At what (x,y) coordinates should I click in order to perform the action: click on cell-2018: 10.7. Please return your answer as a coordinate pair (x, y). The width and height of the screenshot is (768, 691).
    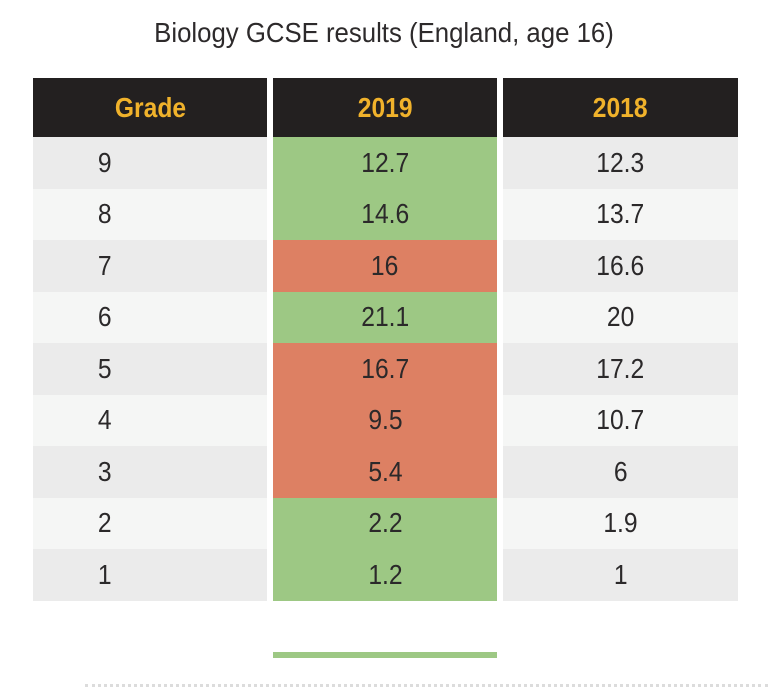
    Looking at the image, I should click on (620, 420).